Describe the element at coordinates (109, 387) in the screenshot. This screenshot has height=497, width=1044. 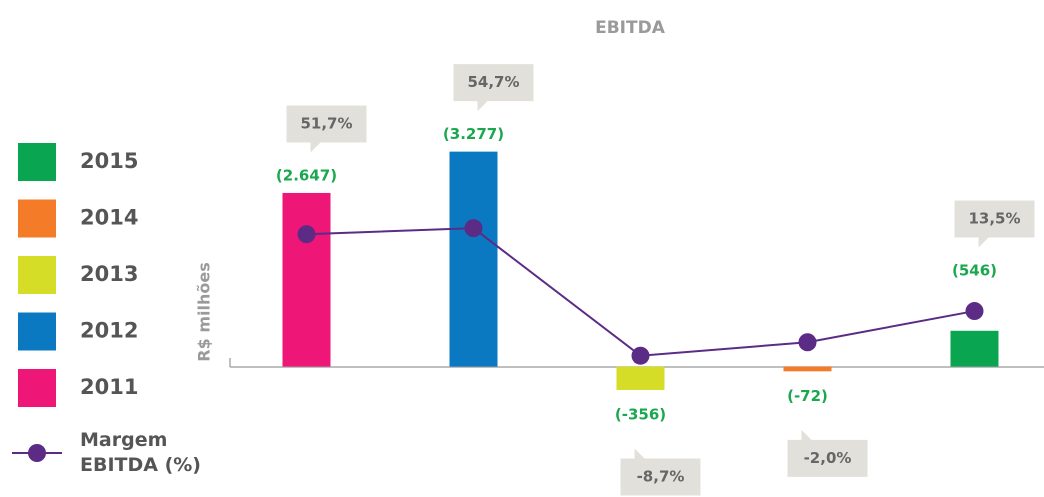
I see `legend-label: 2011` at that location.